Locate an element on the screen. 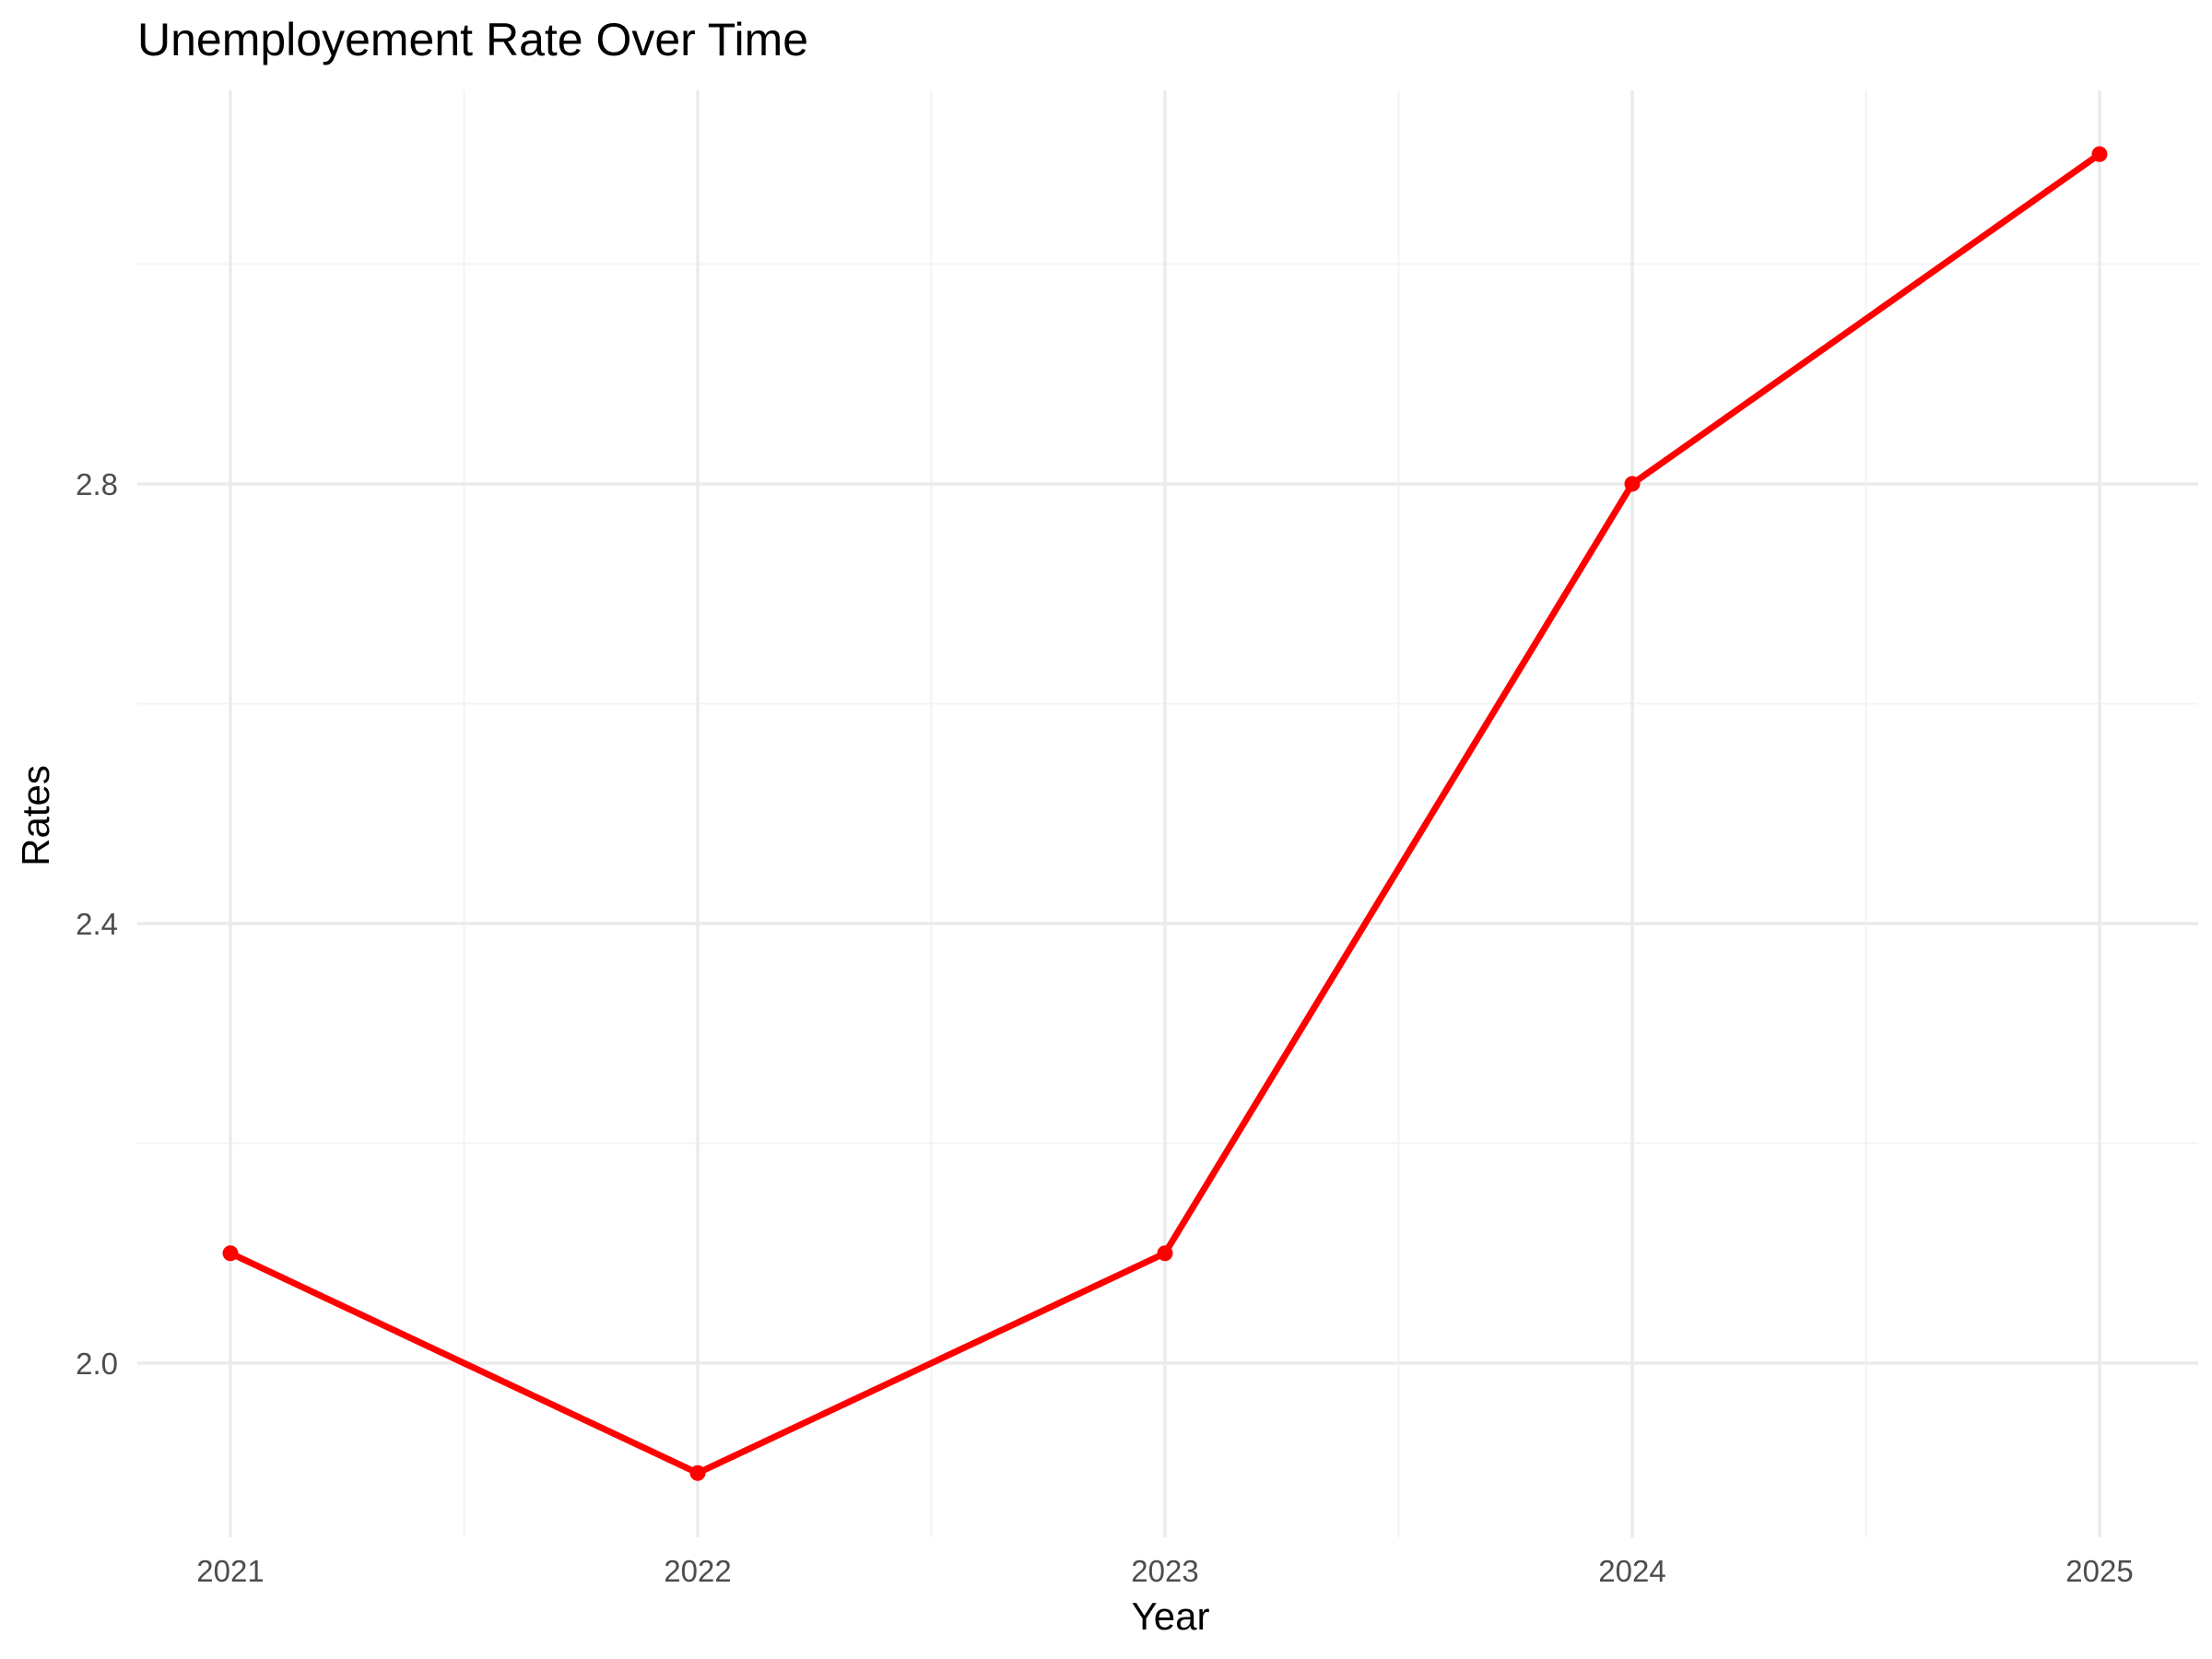 The image size is (2212, 1659). x-tick-label: 2024 is located at coordinates (1631, 1571).